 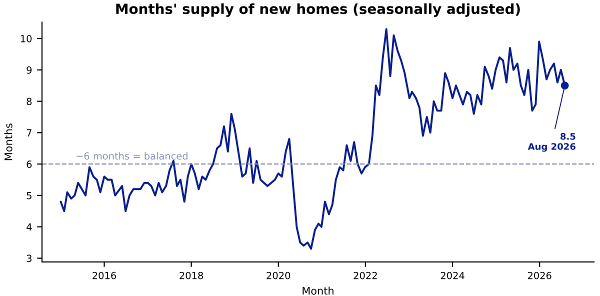 I want to click on y-tick-label: 4, so click(x=29, y=227).